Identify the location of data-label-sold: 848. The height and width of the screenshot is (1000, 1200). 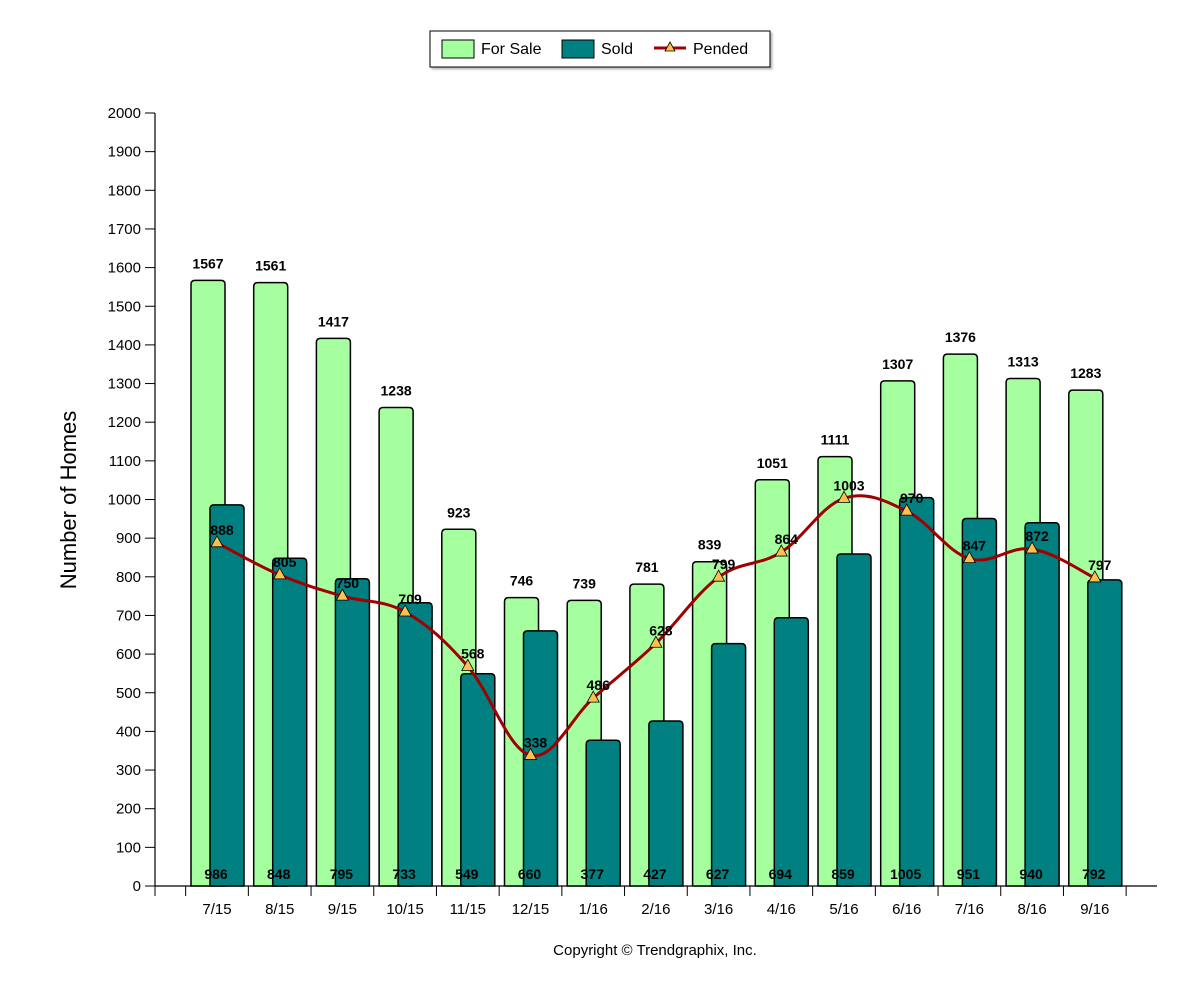
(279, 874).